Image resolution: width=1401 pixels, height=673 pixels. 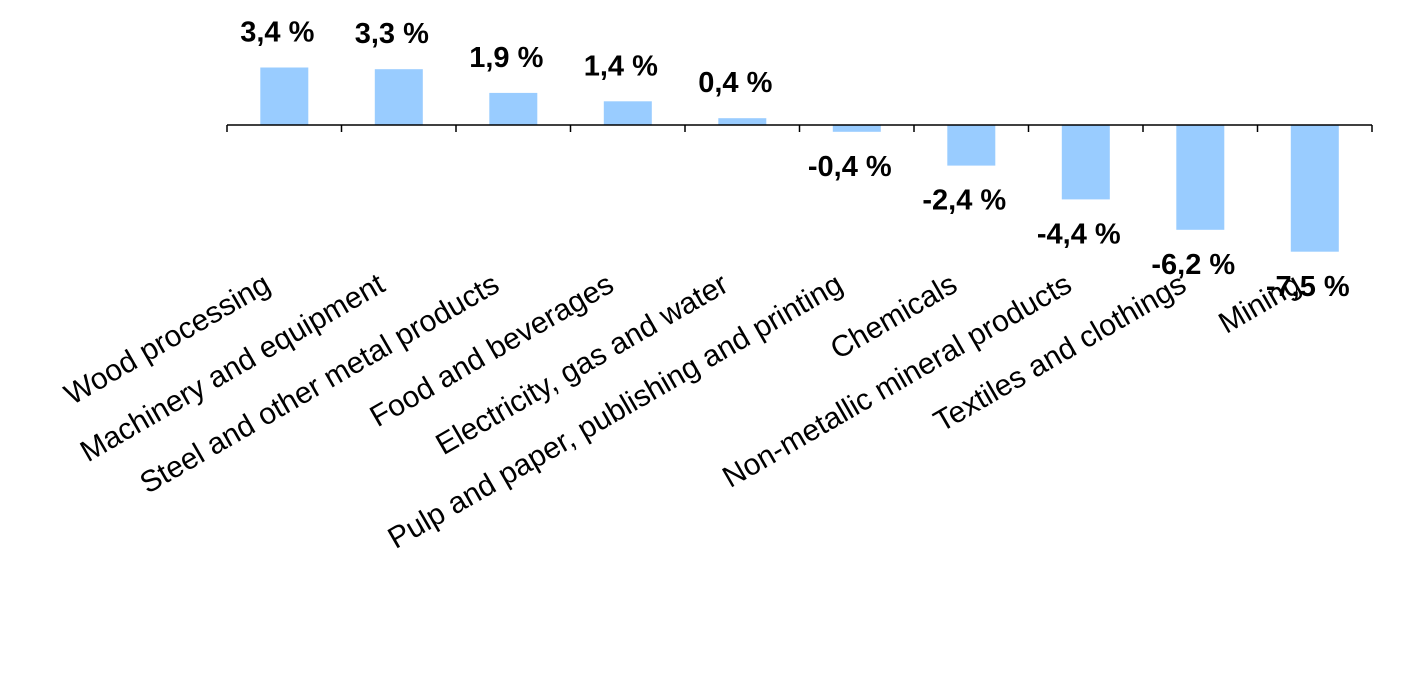 What do you see at coordinates (1308, 287) in the screenshot?
I see `data-label-10: -7,5 %` at bounding box center [1308, 287].